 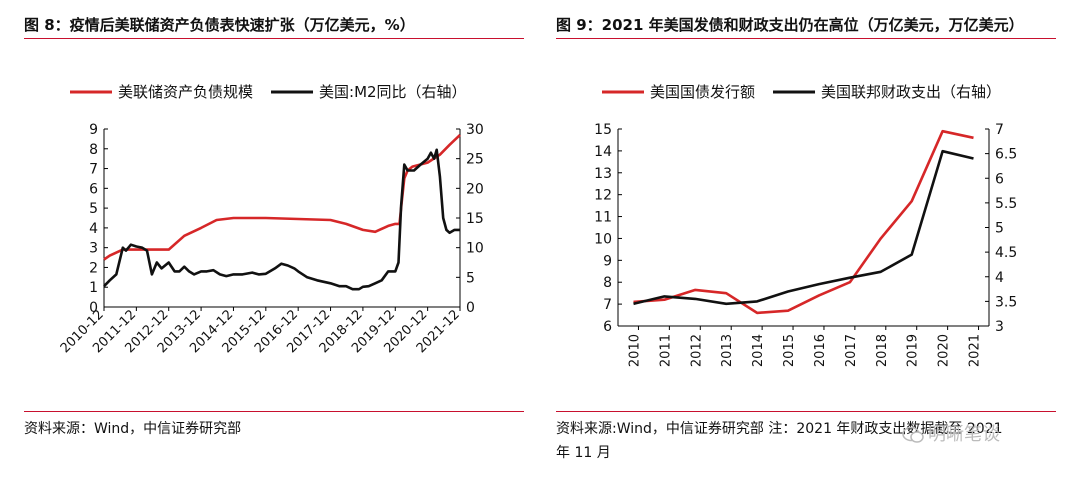 What do you see at coordinates (1006, 204) in the screenshot?
I see `fig9-right-tick-label: 5.5` at bounding box center [1006, 204].